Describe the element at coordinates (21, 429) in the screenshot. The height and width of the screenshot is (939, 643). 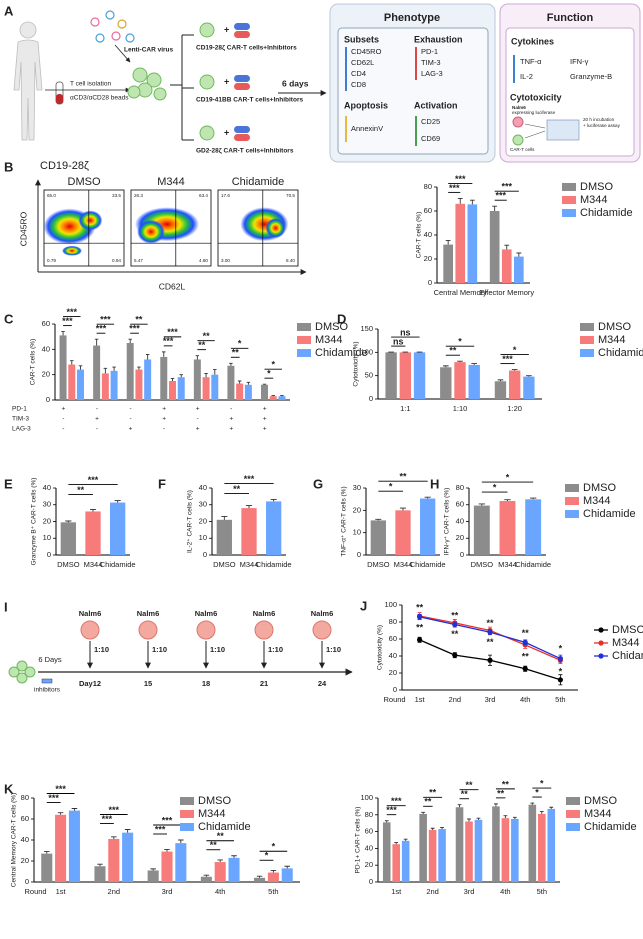
I see `marker-name: LAG-3` at that location.